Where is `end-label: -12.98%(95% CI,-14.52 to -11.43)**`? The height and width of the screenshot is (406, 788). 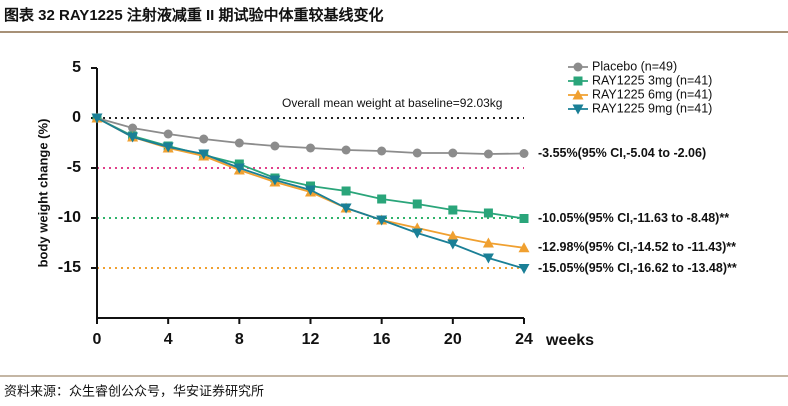
end-label: -12.98%(95% CI,-14.52 to -11.43)** is located at coordinates (637, 247).